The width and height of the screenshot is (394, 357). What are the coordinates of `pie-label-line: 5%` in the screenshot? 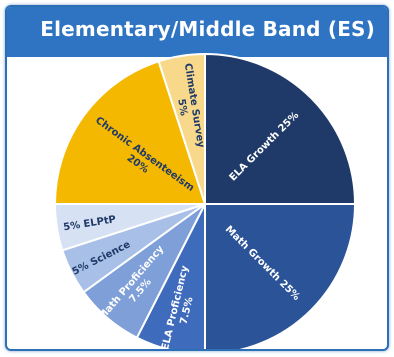 It's located at (182, 107).